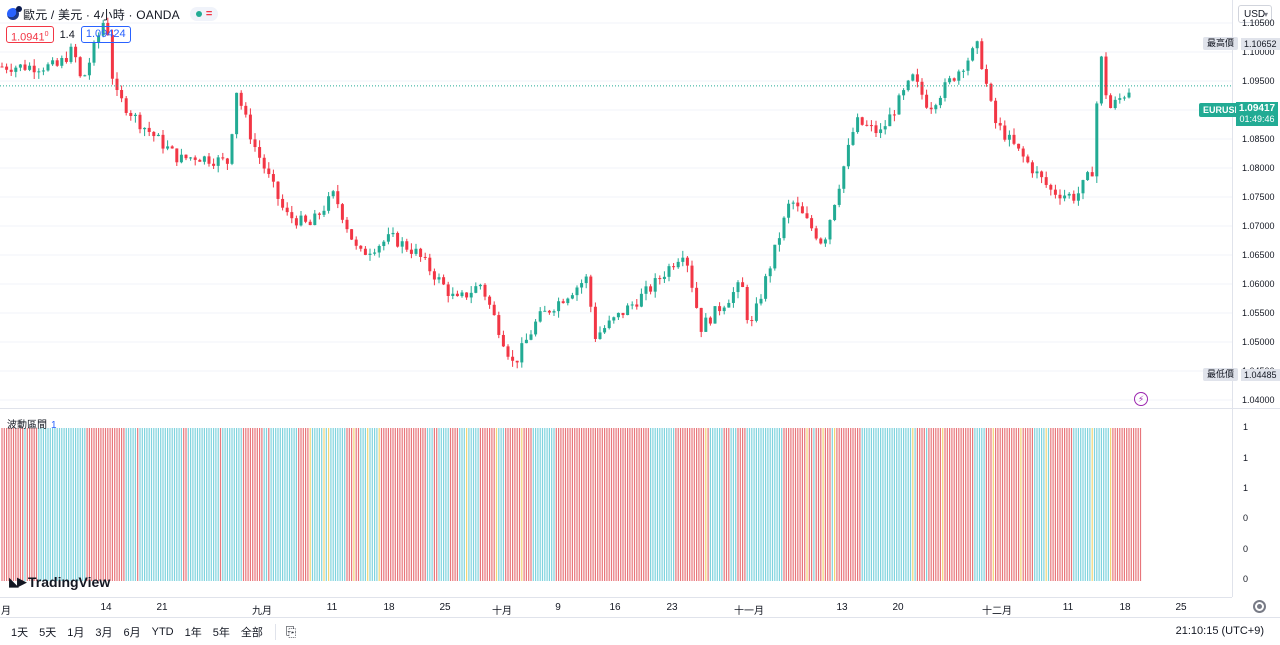  What do you see at coordinates (1258, 400) in the screenshot?
I see `price-tick-label: 1.04000` at bounding box center [1258, 400].